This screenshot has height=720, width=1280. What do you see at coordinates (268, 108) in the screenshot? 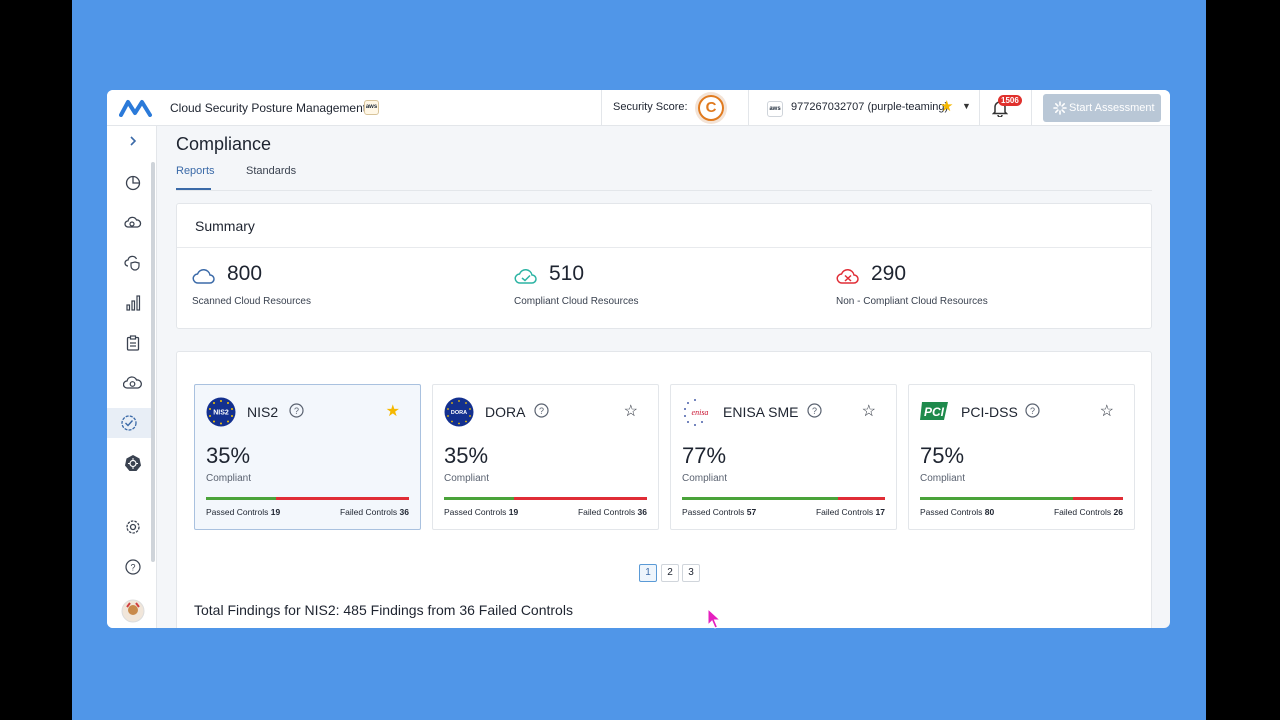
I see `app-title: Cloud Security Posture Management` at bounding box center [268, 108].